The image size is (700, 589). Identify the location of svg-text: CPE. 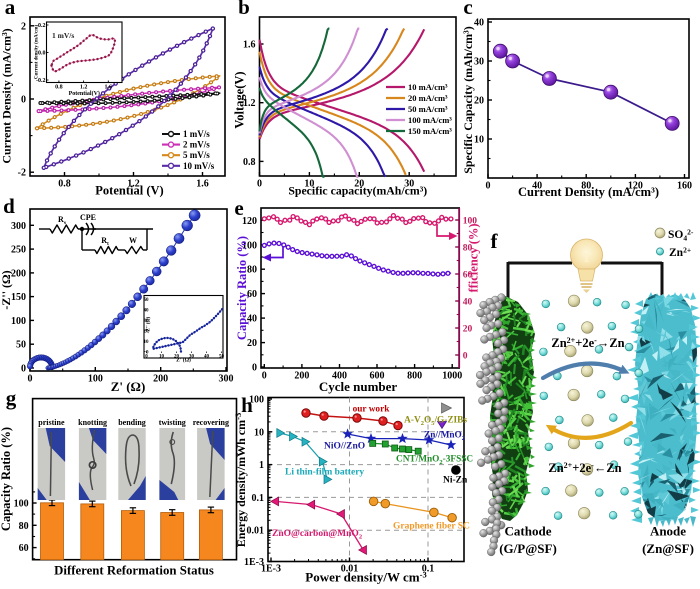
(88, 217).